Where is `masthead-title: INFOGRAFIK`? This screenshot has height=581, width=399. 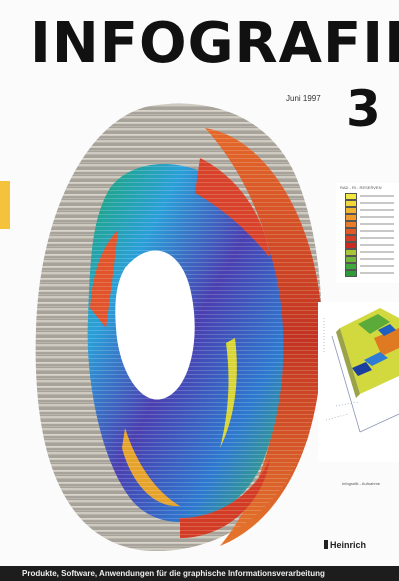 masthead-title: INFOGRAFIK is located at coordinates (214, 43).